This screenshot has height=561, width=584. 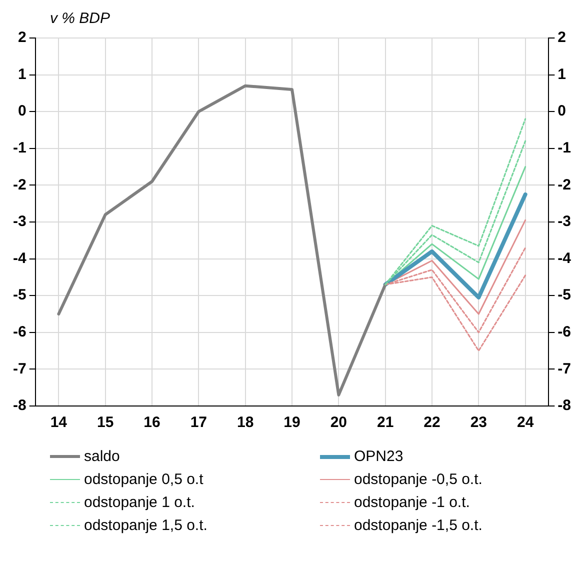 What do you see at coordinates (418, 479) in the screenshot?
I see `legend-label: odstopanje -0,5 o.t.` at bounding box center [418, 479].